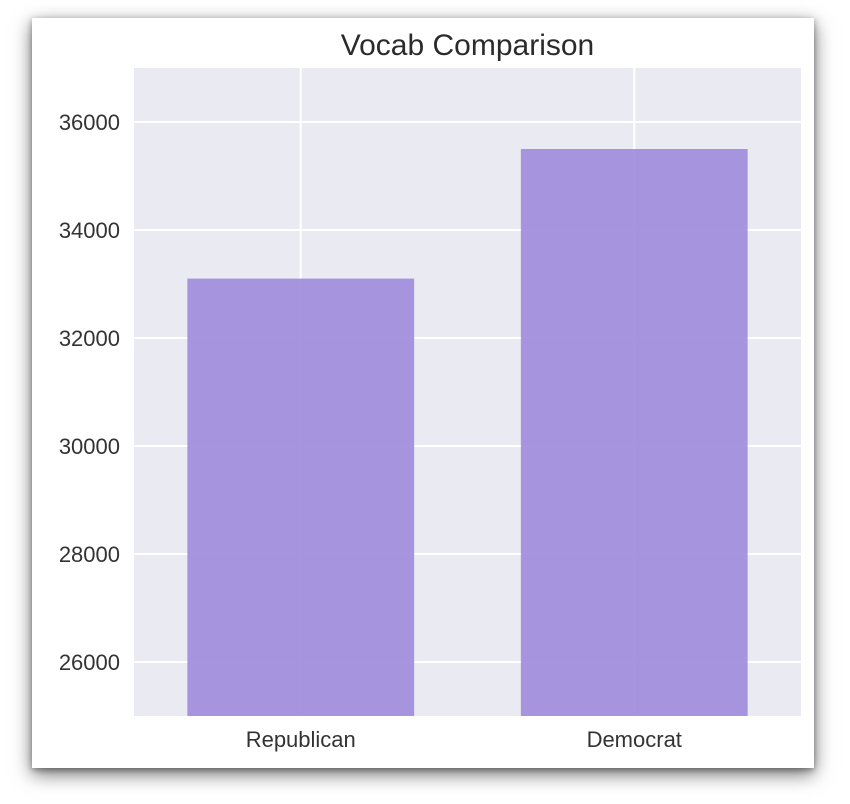 The image size is (850, 804). Describe the element at coordinates (634, 739) in the screenshot. I see `x-tick-label-democrat: Democrat` at that location.